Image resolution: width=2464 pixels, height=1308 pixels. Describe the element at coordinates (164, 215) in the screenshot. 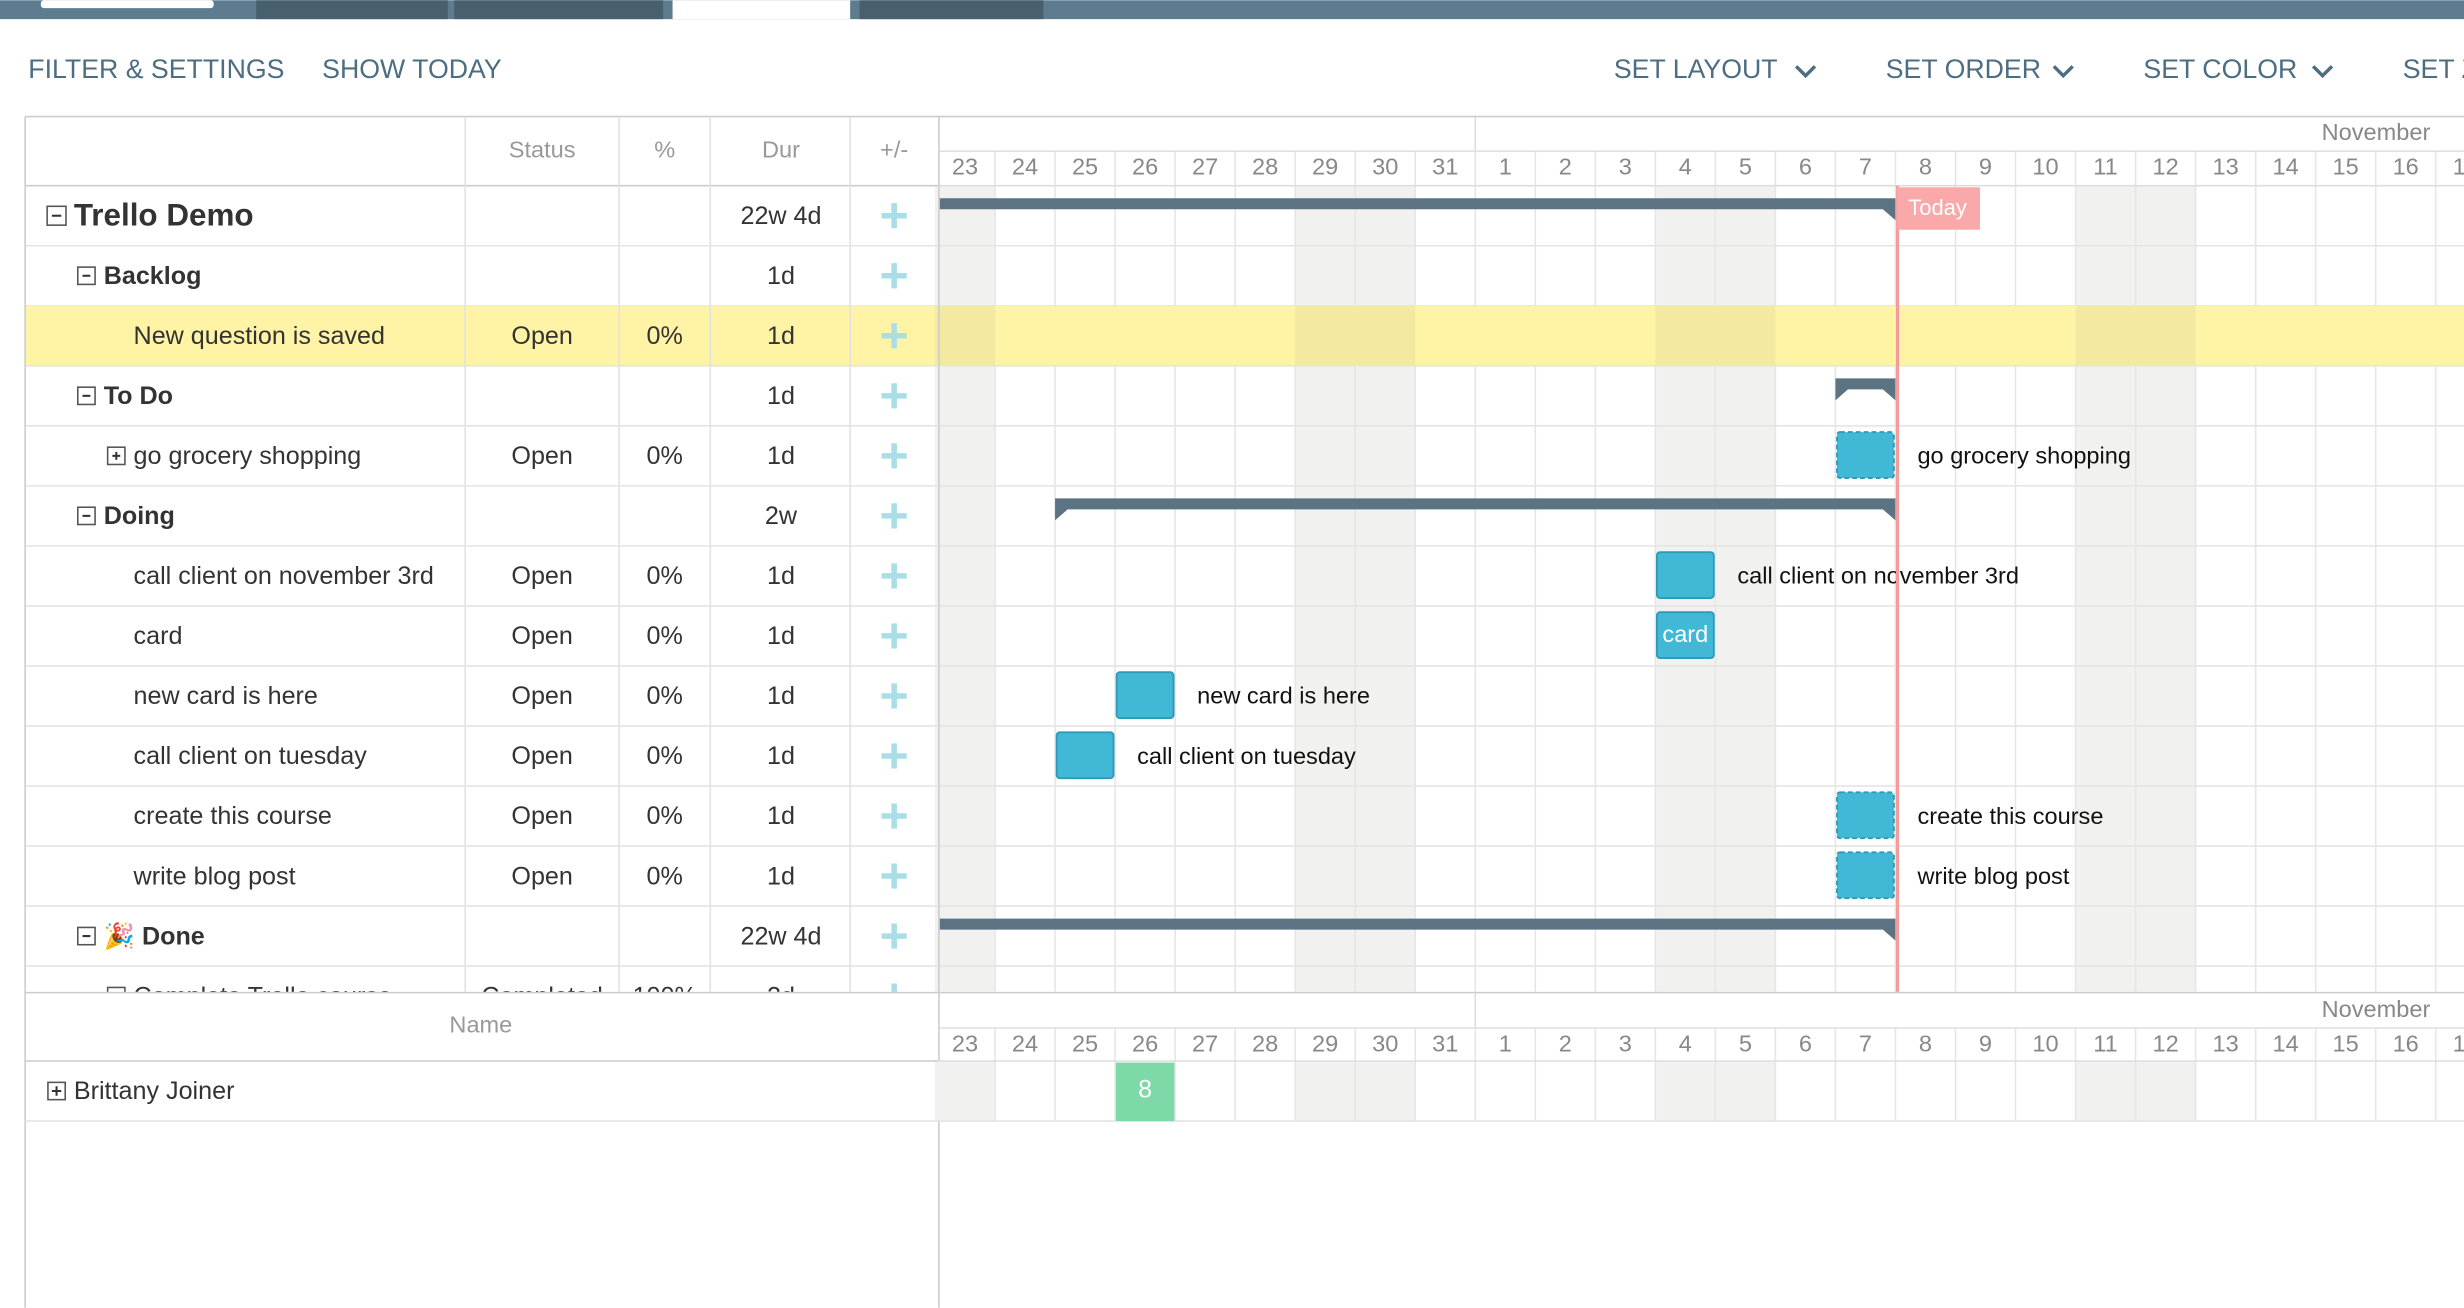

I see `task-name: Trello Demo` at that location.